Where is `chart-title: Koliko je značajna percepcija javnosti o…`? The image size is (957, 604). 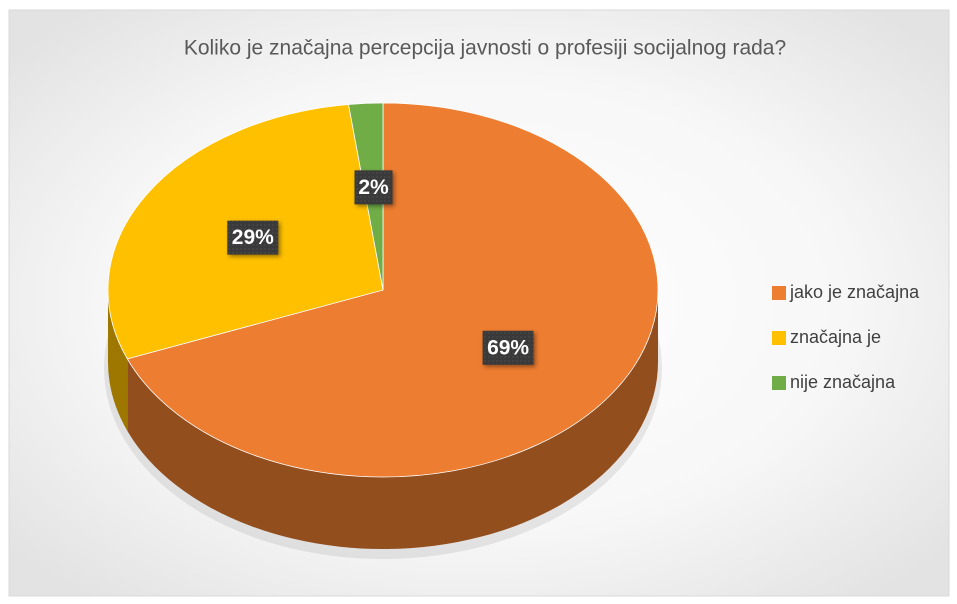 chart-title: Koliko je značajna percepcija javnosti o… is located at coordinates (485, 48).